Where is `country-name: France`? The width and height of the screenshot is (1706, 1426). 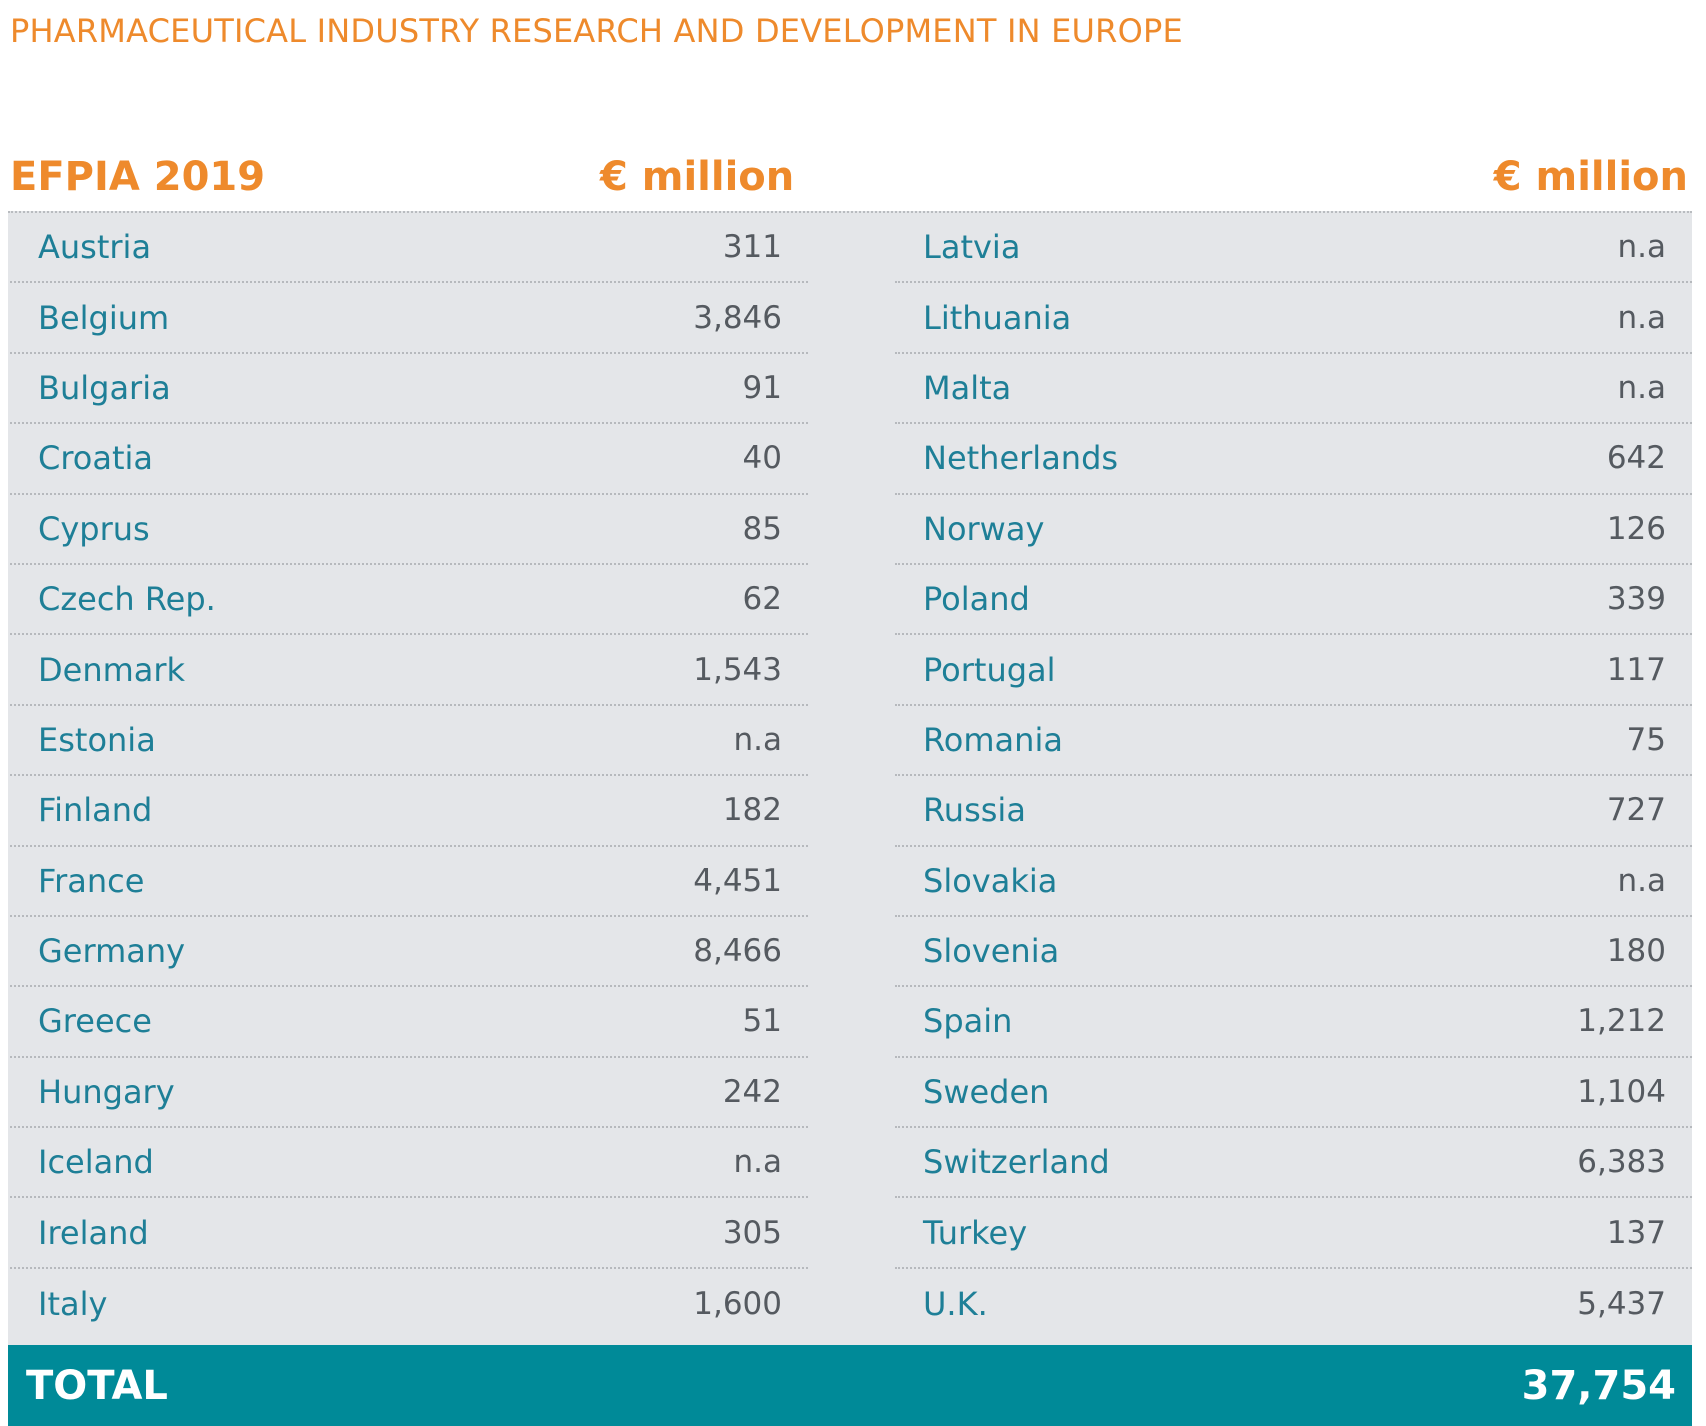
country-name: France is located at coordinates (91, 880).